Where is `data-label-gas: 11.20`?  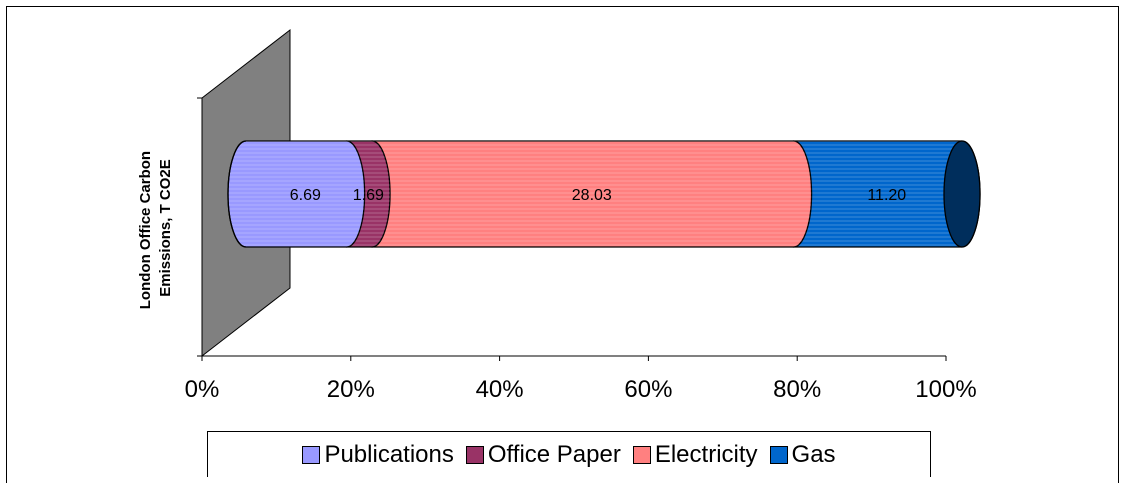 data-label-gas: 11.20 is located at coordinates (886, 195).